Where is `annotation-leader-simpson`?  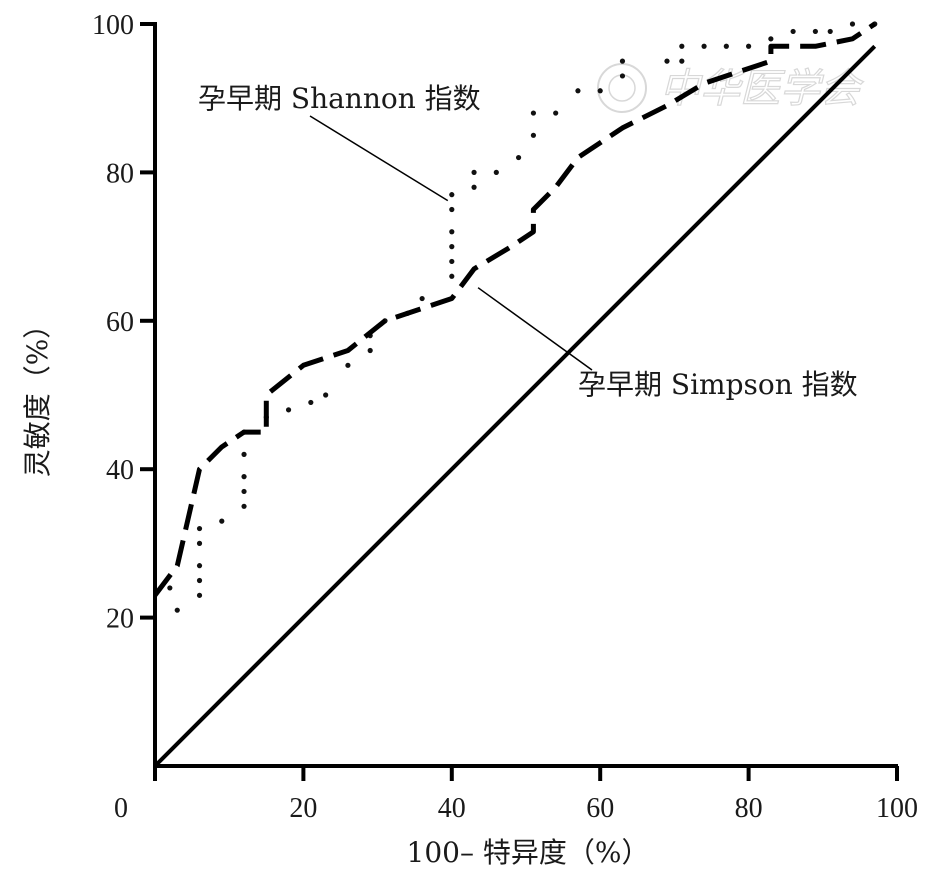 annotation-leader-simpson is located at coordinates (535, 329).